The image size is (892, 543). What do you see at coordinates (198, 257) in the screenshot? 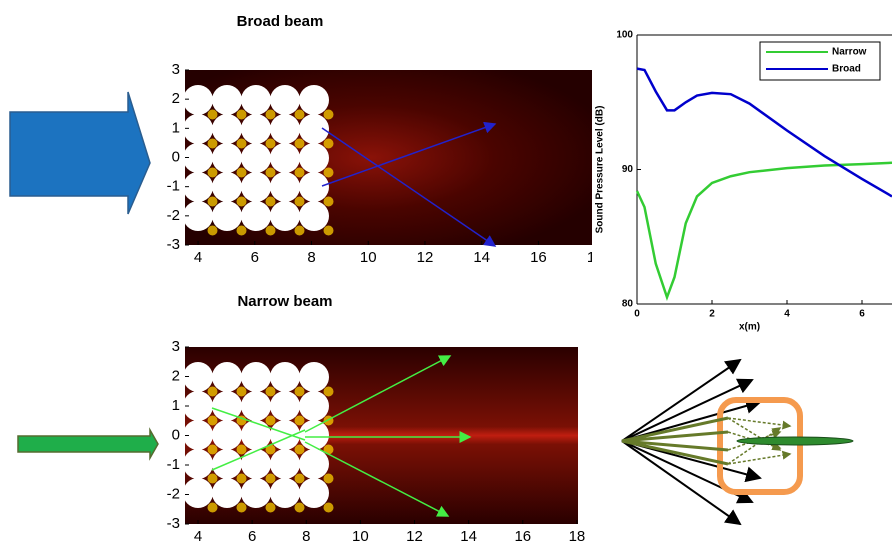
I see `x-tick-label: 4` at bounding box center [198, 257].